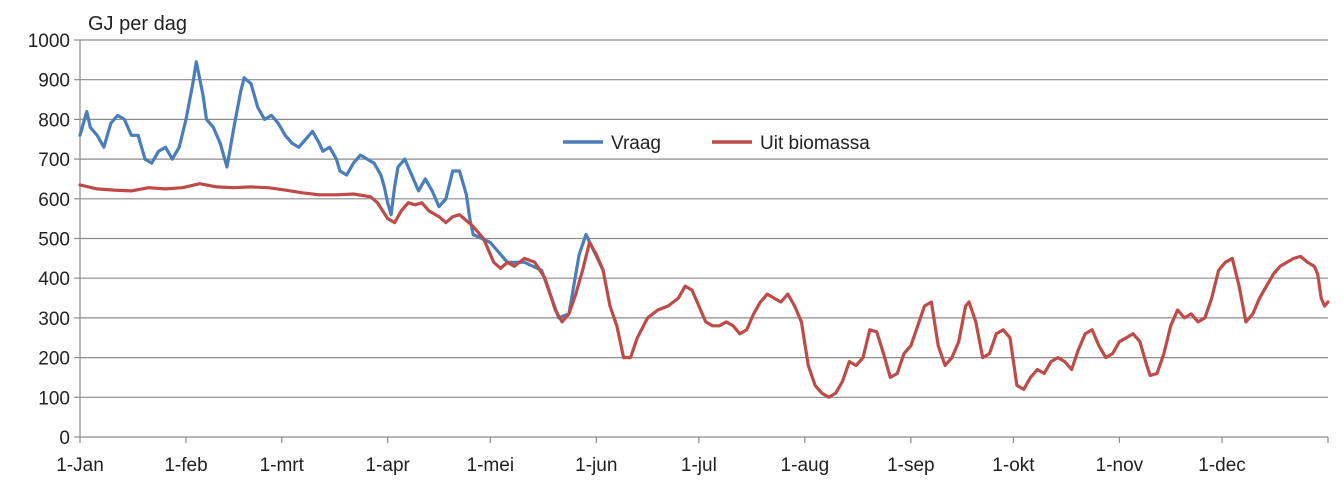 Image resolution: width=1344 pixels, height=492 pixels. What do you see at coordinates (54, 319) in the screenshot?
I see `y-tick-label: 300` at bounding box center [54, 319].